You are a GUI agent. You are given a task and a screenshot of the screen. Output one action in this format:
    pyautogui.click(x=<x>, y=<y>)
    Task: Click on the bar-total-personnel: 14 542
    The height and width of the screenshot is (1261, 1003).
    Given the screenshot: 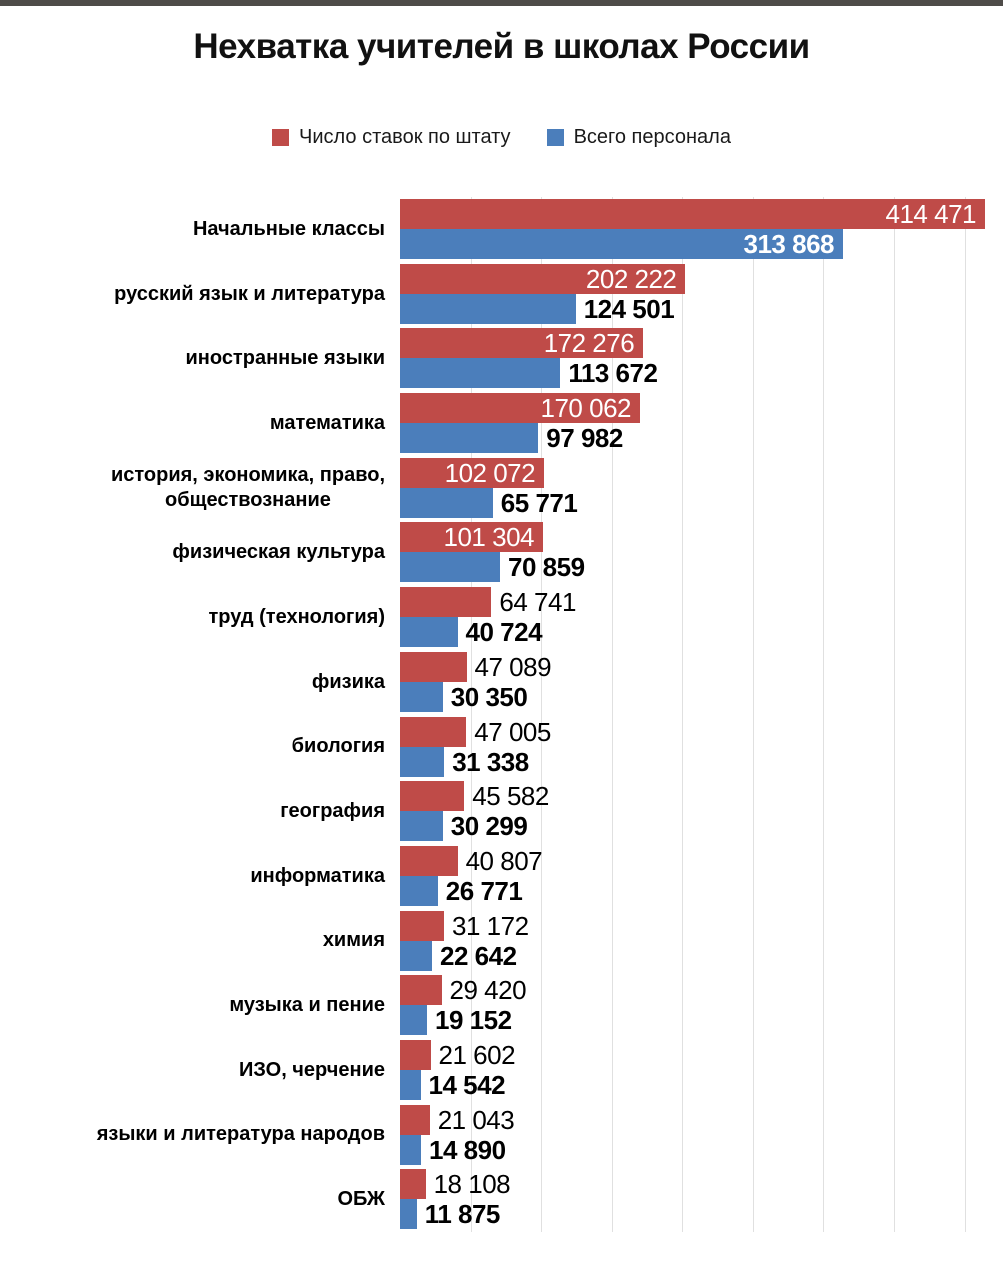 What is the action you would take?
    pyautogui.click(x=453, y=1084)
    